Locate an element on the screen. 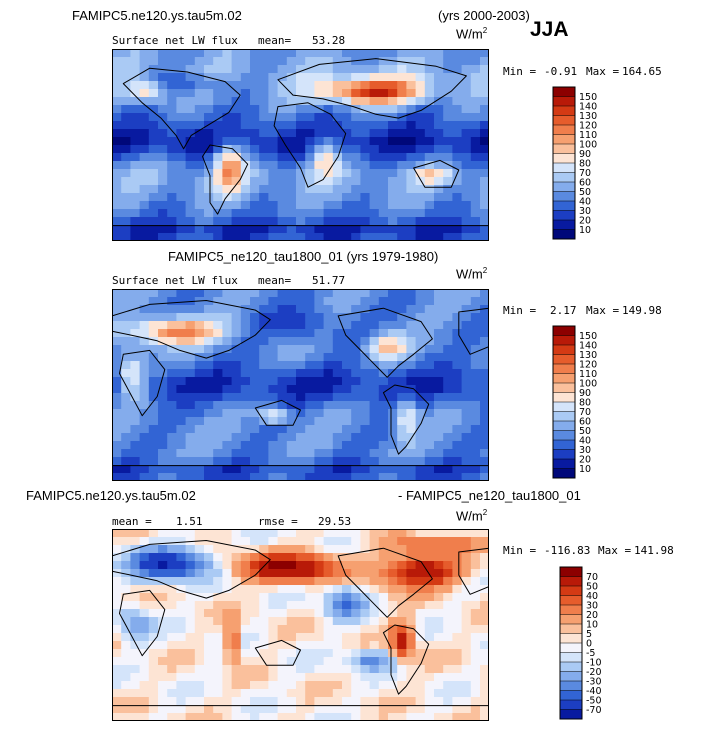 This screenshot has width=713, height=730. colorbar-label: -40 is located at coordinates (594, 691).